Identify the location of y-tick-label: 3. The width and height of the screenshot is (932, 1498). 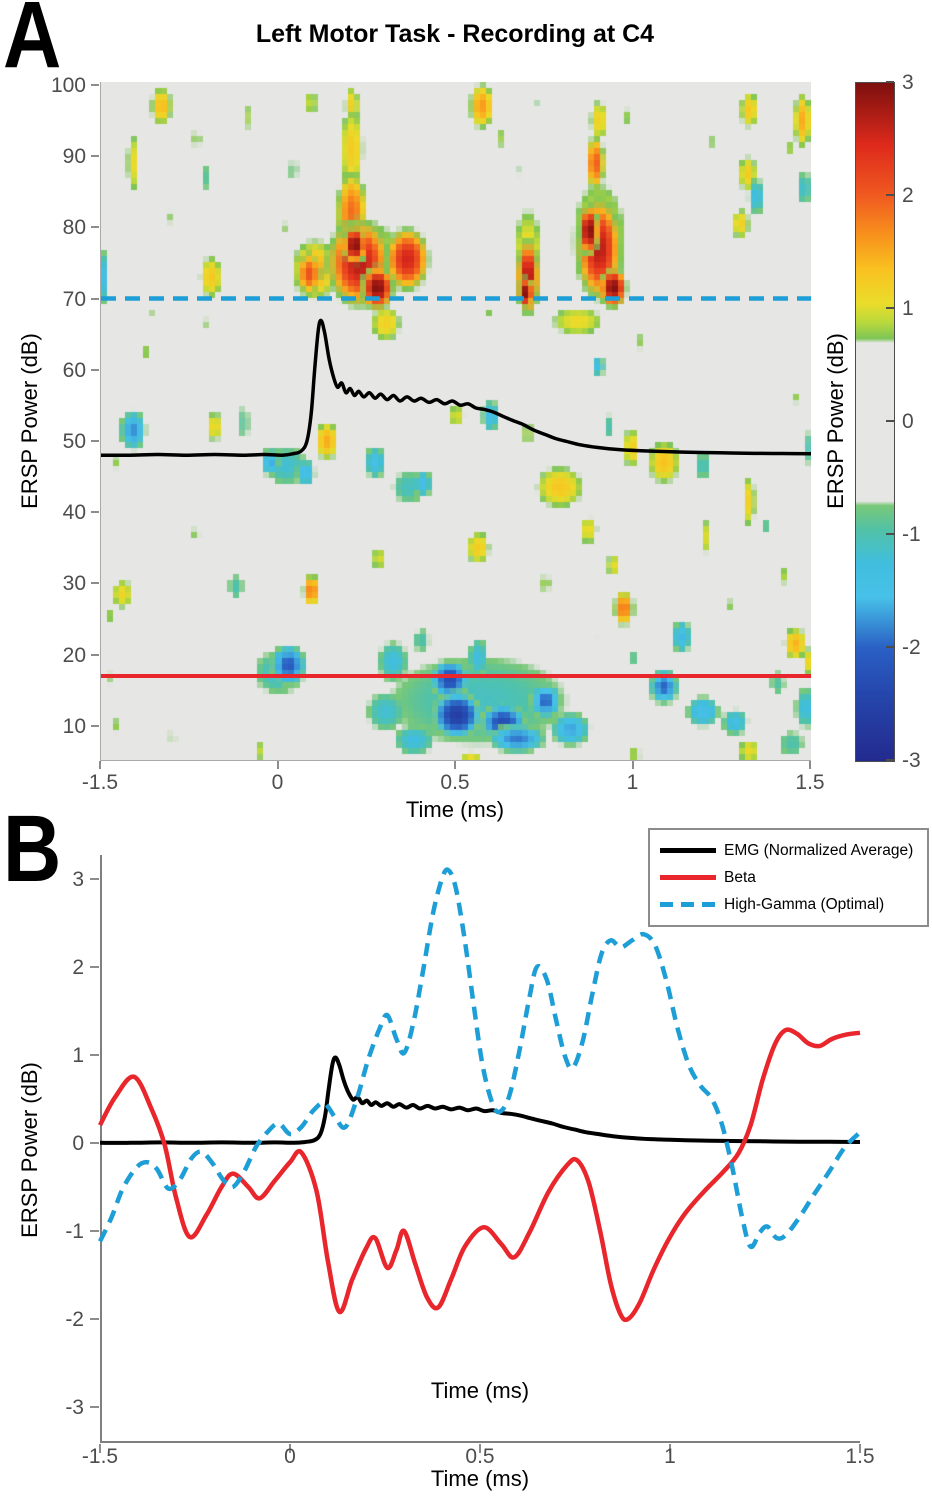
(78, 879).